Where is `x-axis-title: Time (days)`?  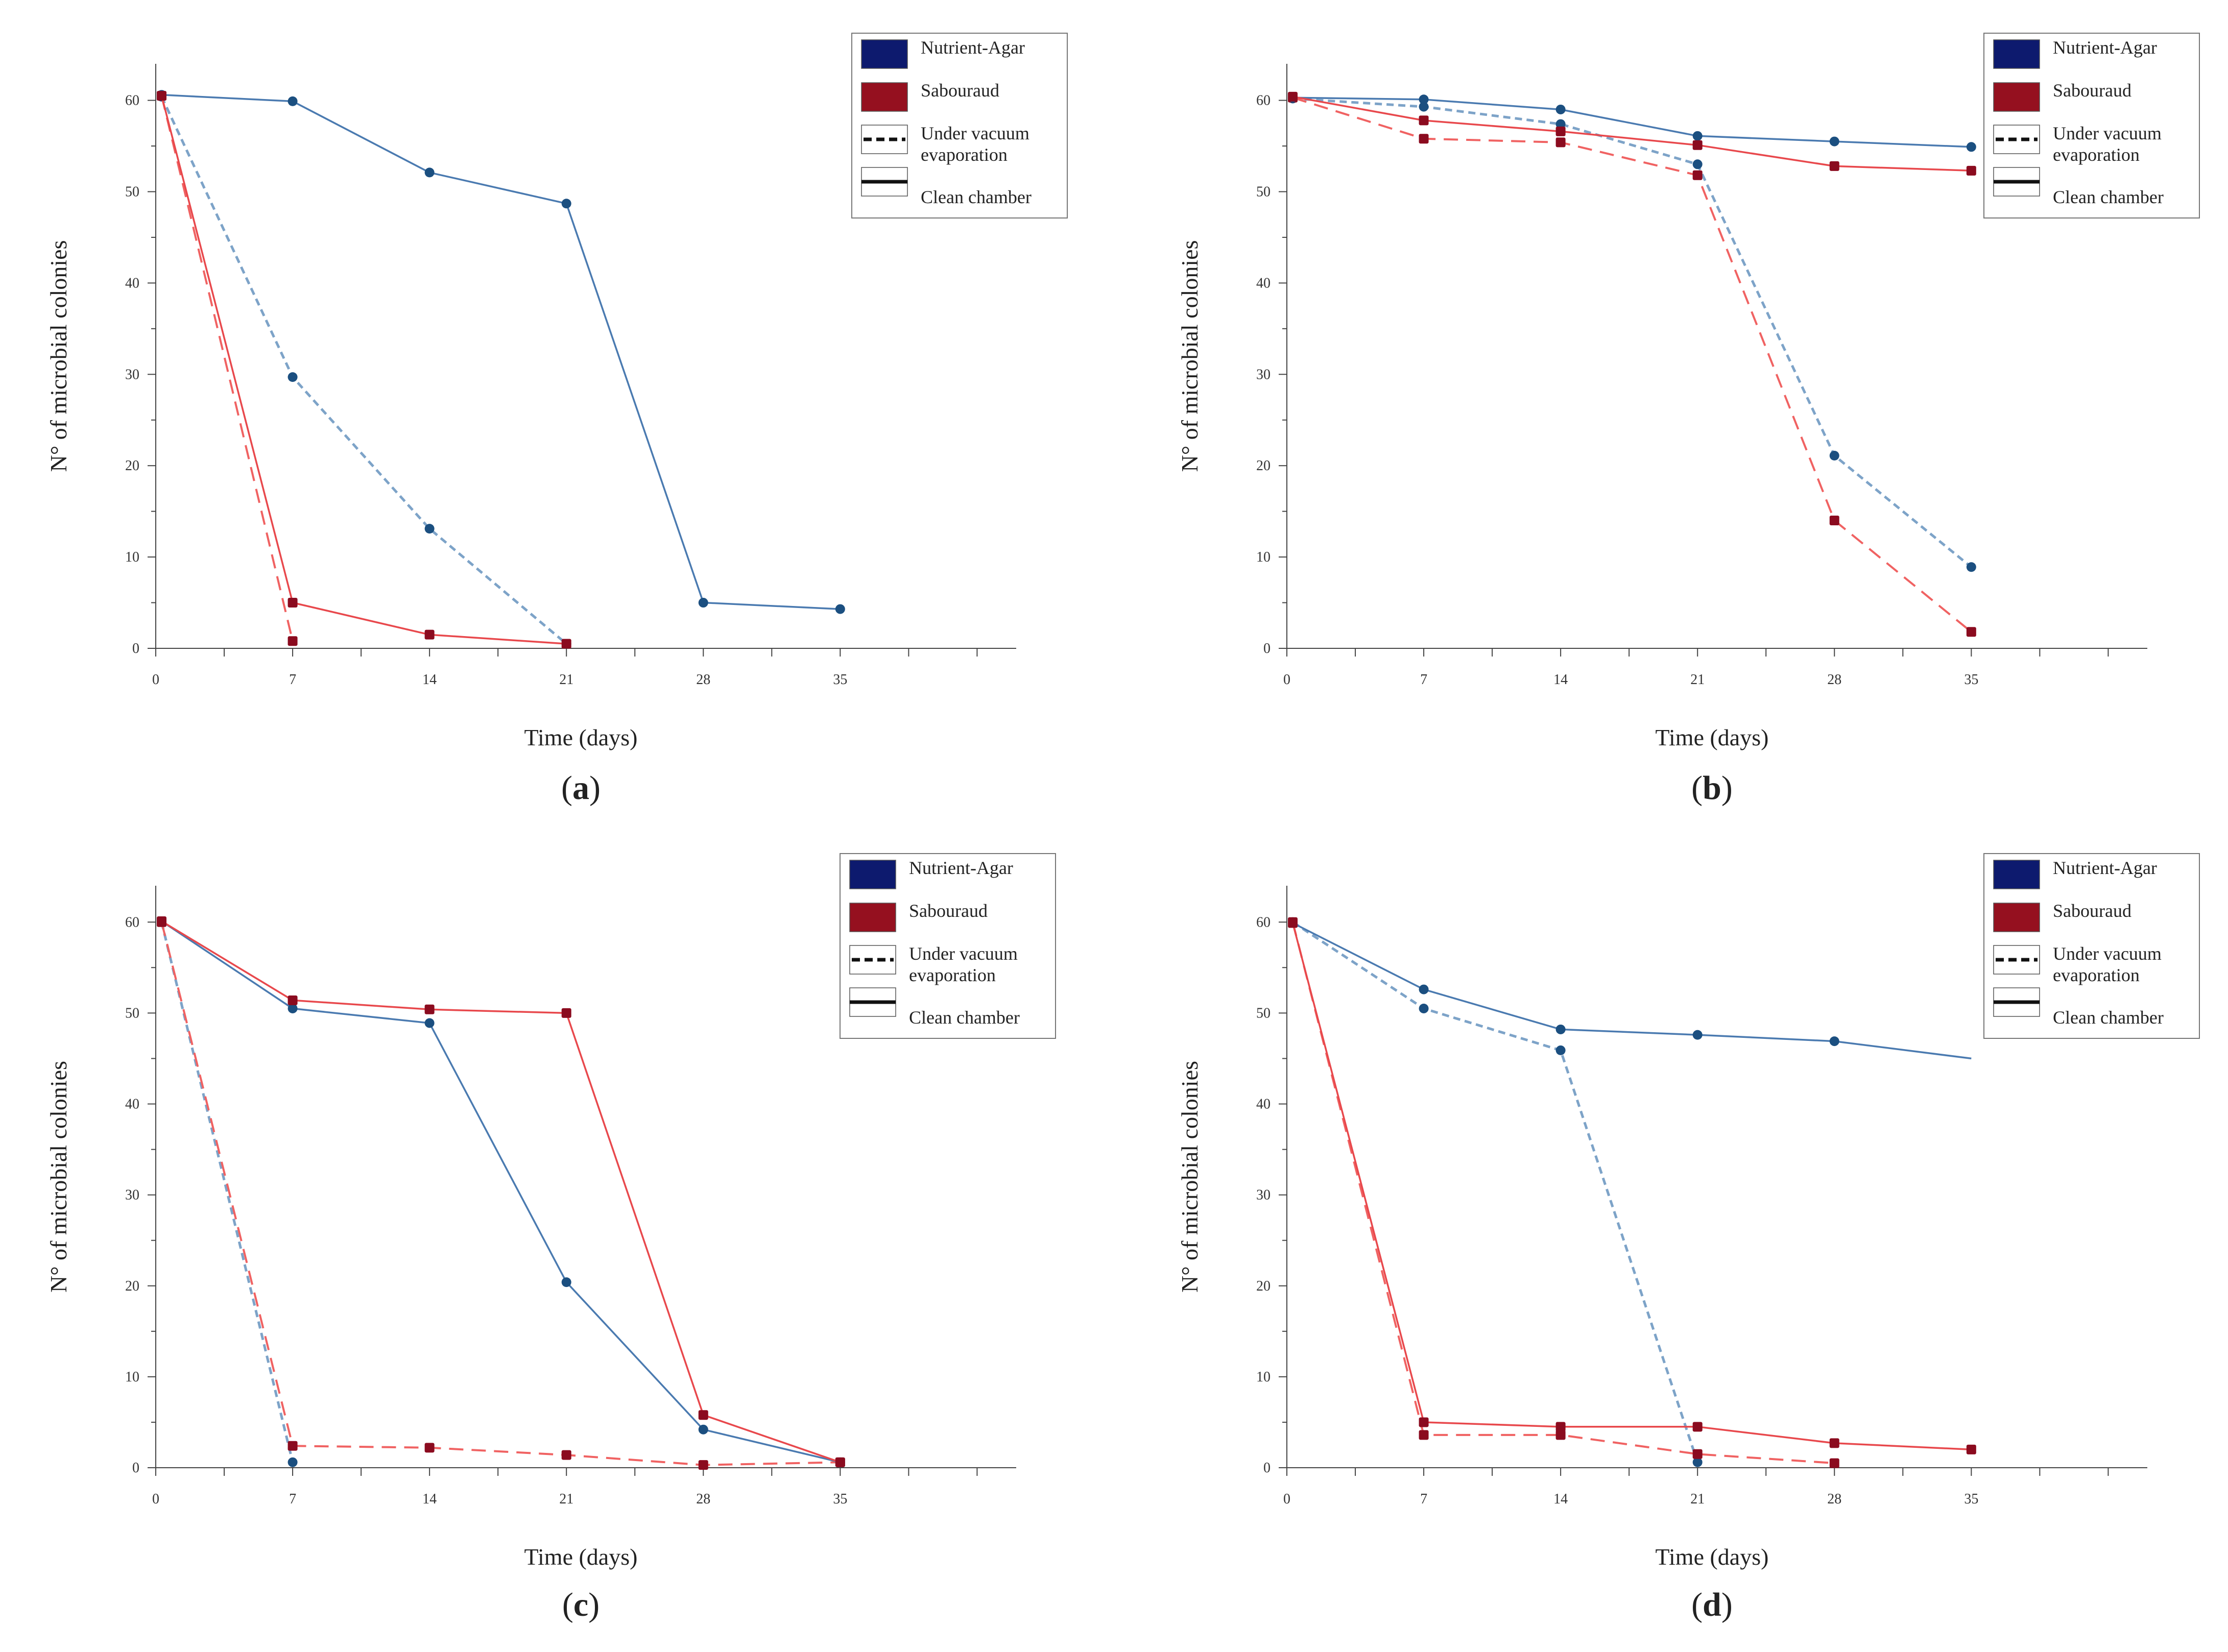 x-axis-title: Time (days) is located at coordinates (581, 737).